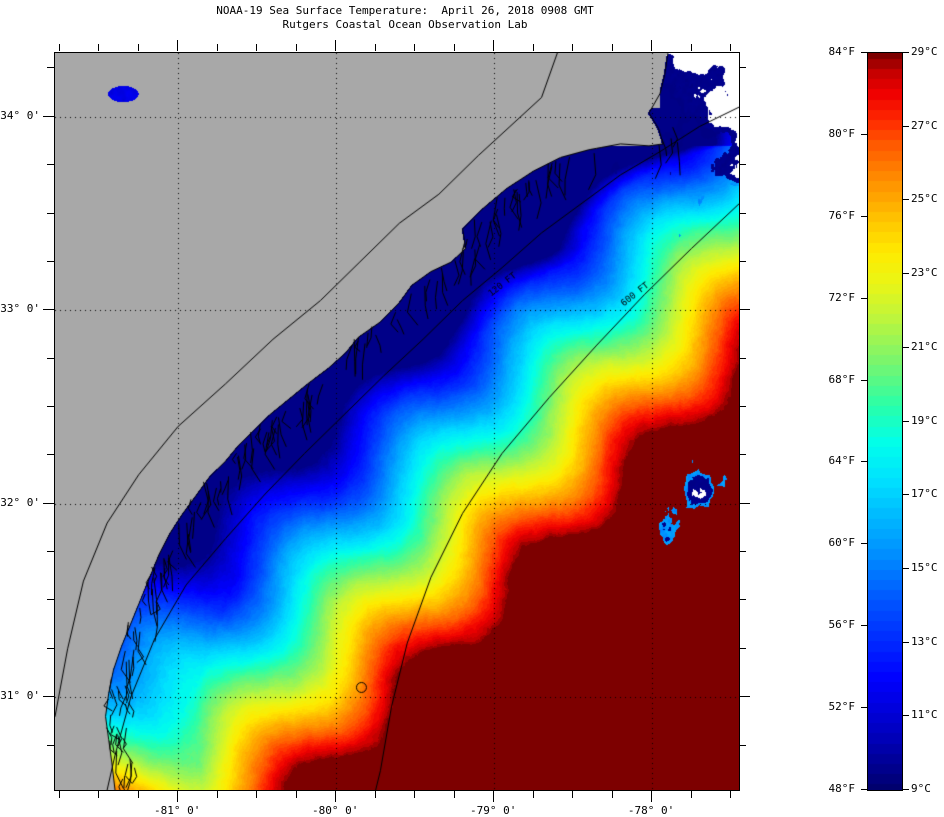  I want to click on colorbar-label-f: 64°F, so click(842, 461).